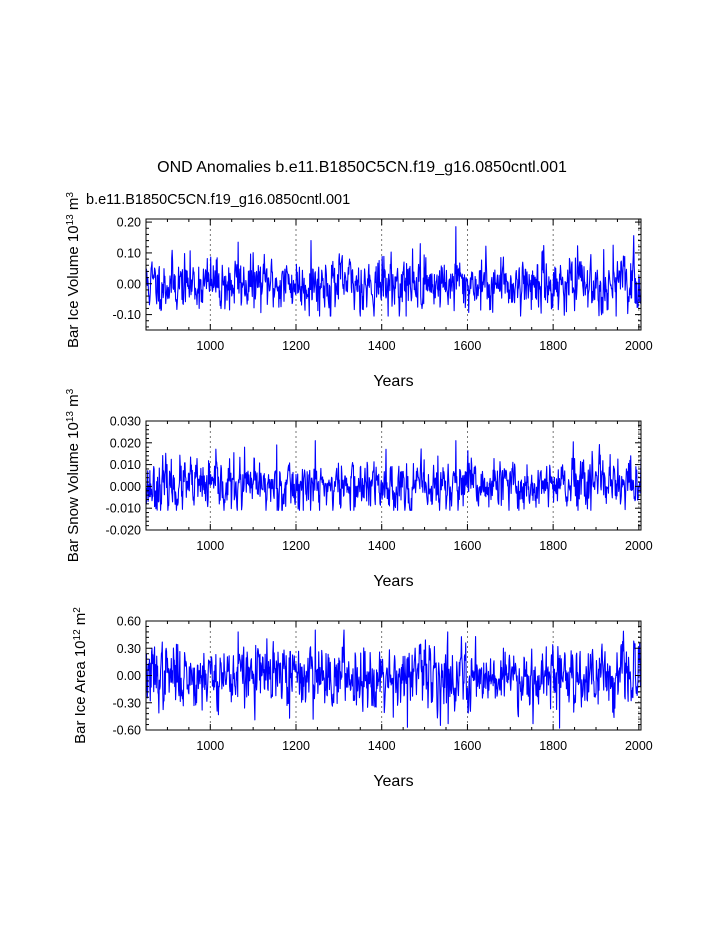 This screenshot has width=723, height=935. What do you see at coordinates (73, 286) in the screenshot?
I see `y-axis-title-part: Bar Ice Volume 10` at bounding box center [73, 286].